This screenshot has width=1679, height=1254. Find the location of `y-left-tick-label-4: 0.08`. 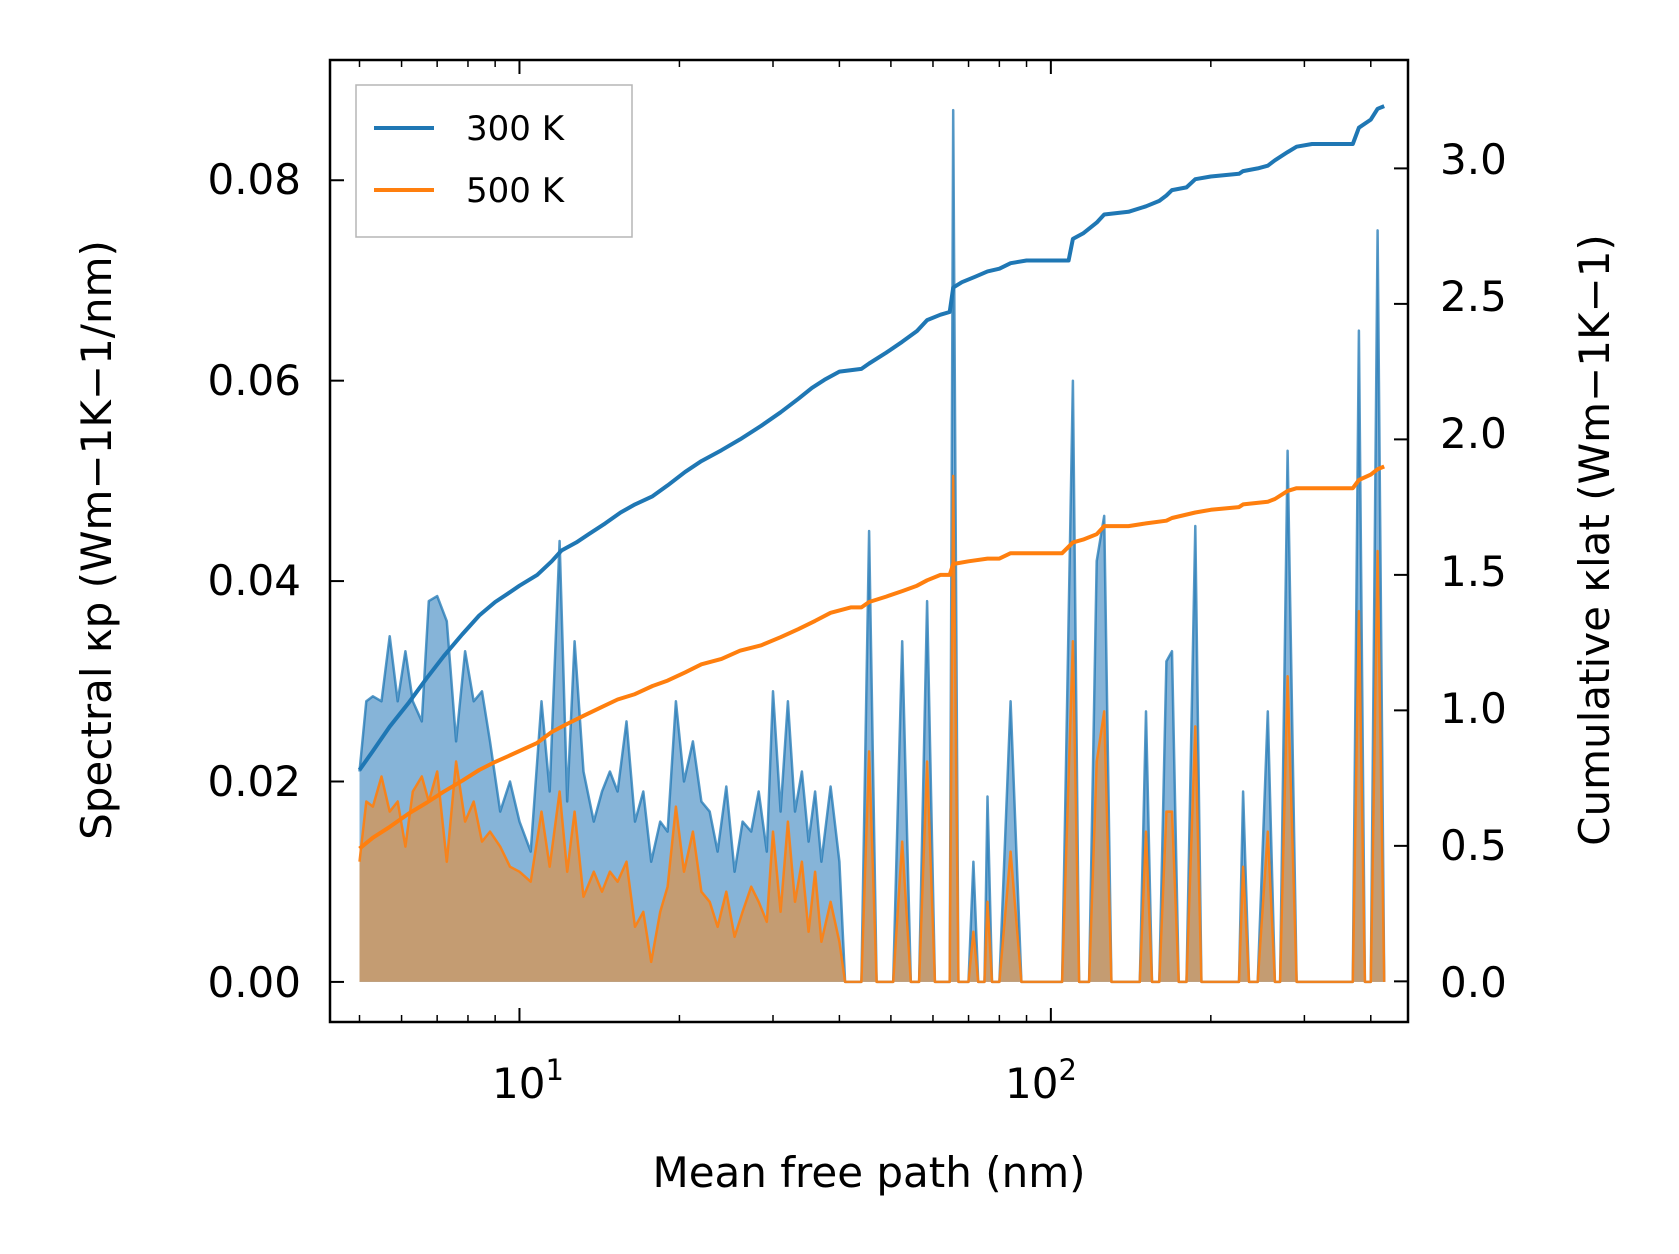

y-left-tick-label-4: 0.08 is located at coordinates (254, 179).